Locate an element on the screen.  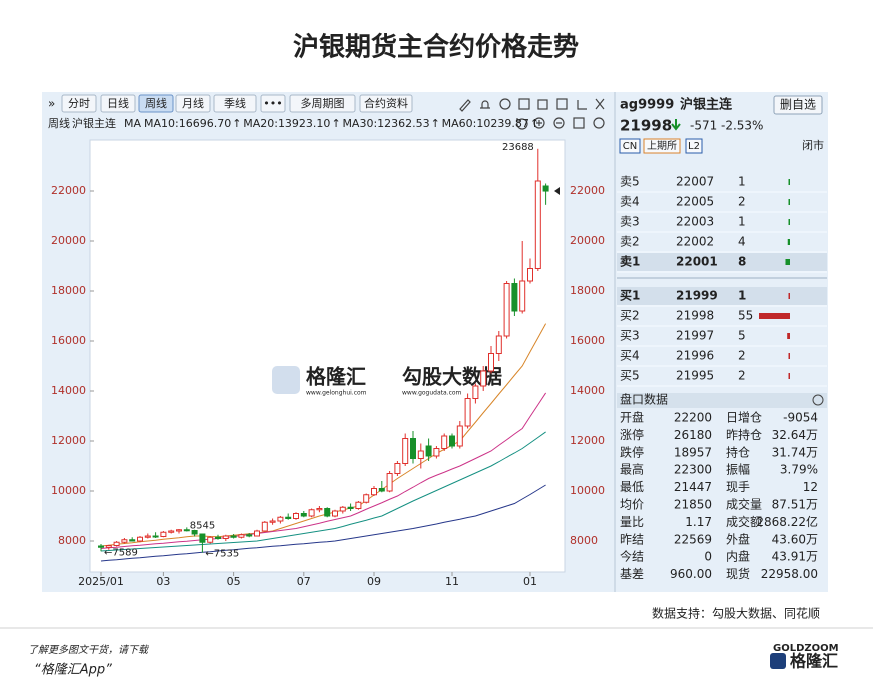
panel-value: 43.91万 is located at coordinates (795, 557).